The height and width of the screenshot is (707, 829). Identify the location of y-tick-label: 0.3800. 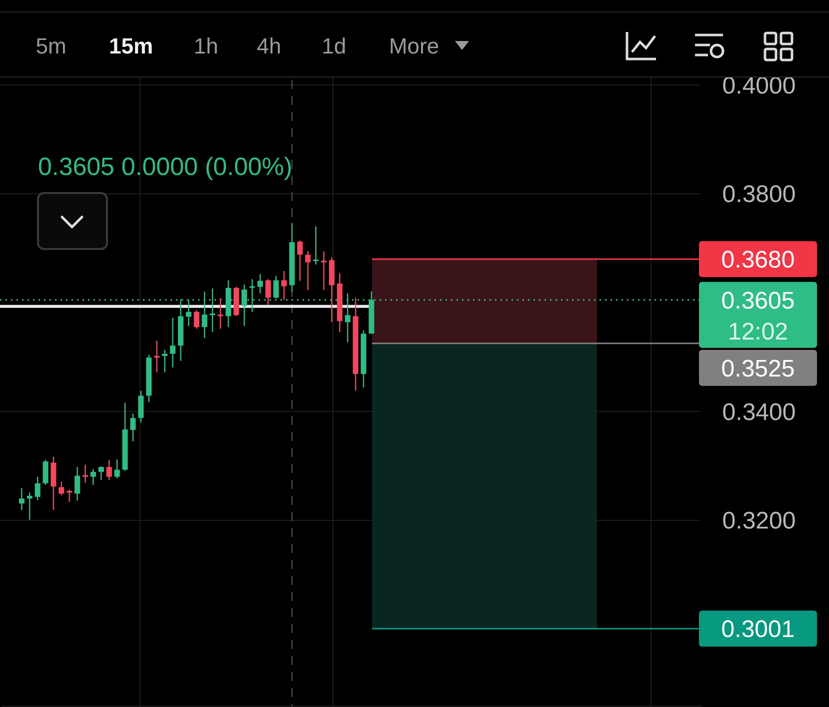
(759, 194).